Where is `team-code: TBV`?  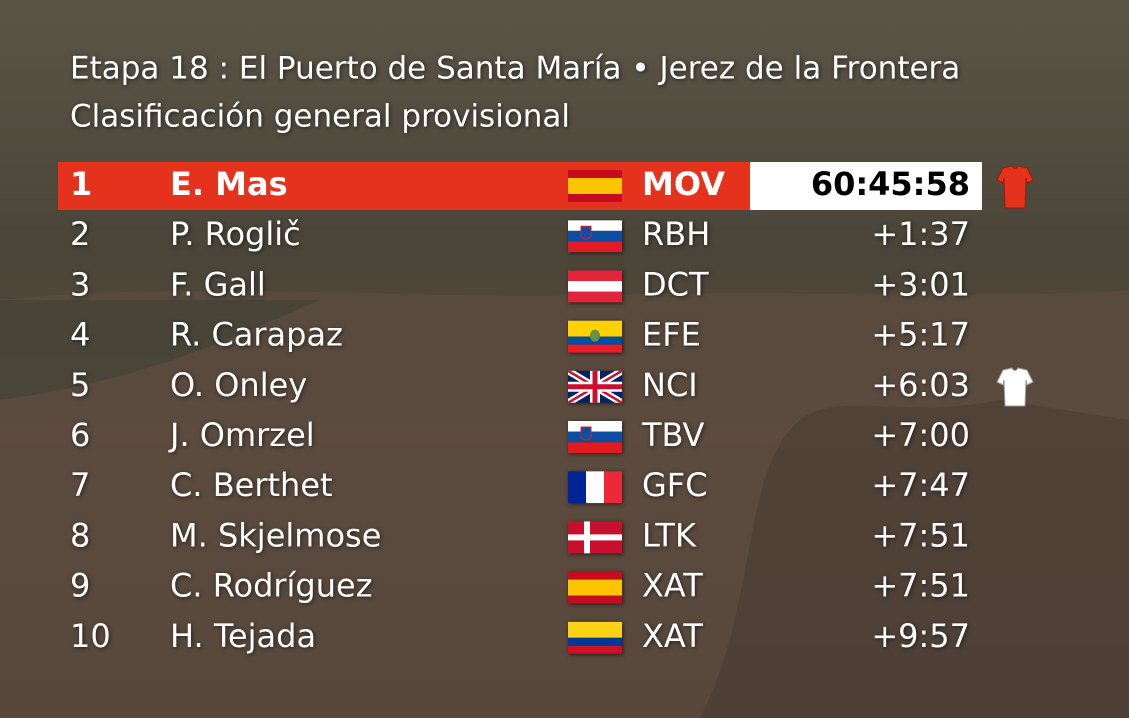
team-code: TBV is located at coordinates (673, 435).